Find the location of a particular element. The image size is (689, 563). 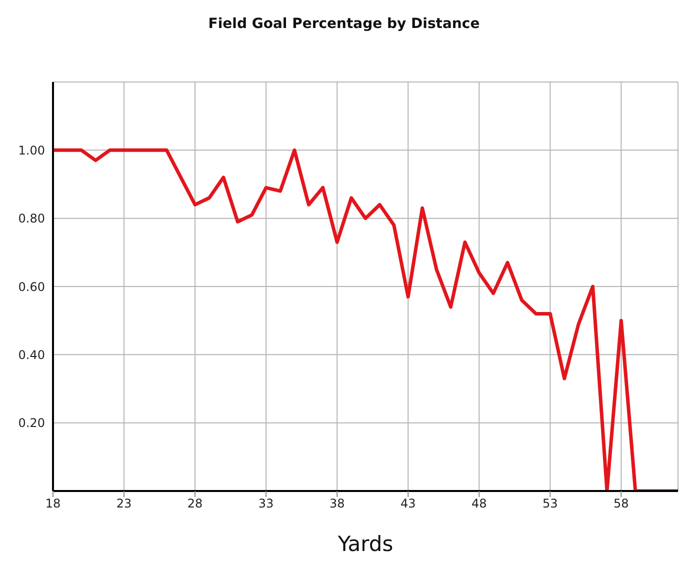

chart-title: Field Goal Percentage by Distance is located at coordinates (344, 24).